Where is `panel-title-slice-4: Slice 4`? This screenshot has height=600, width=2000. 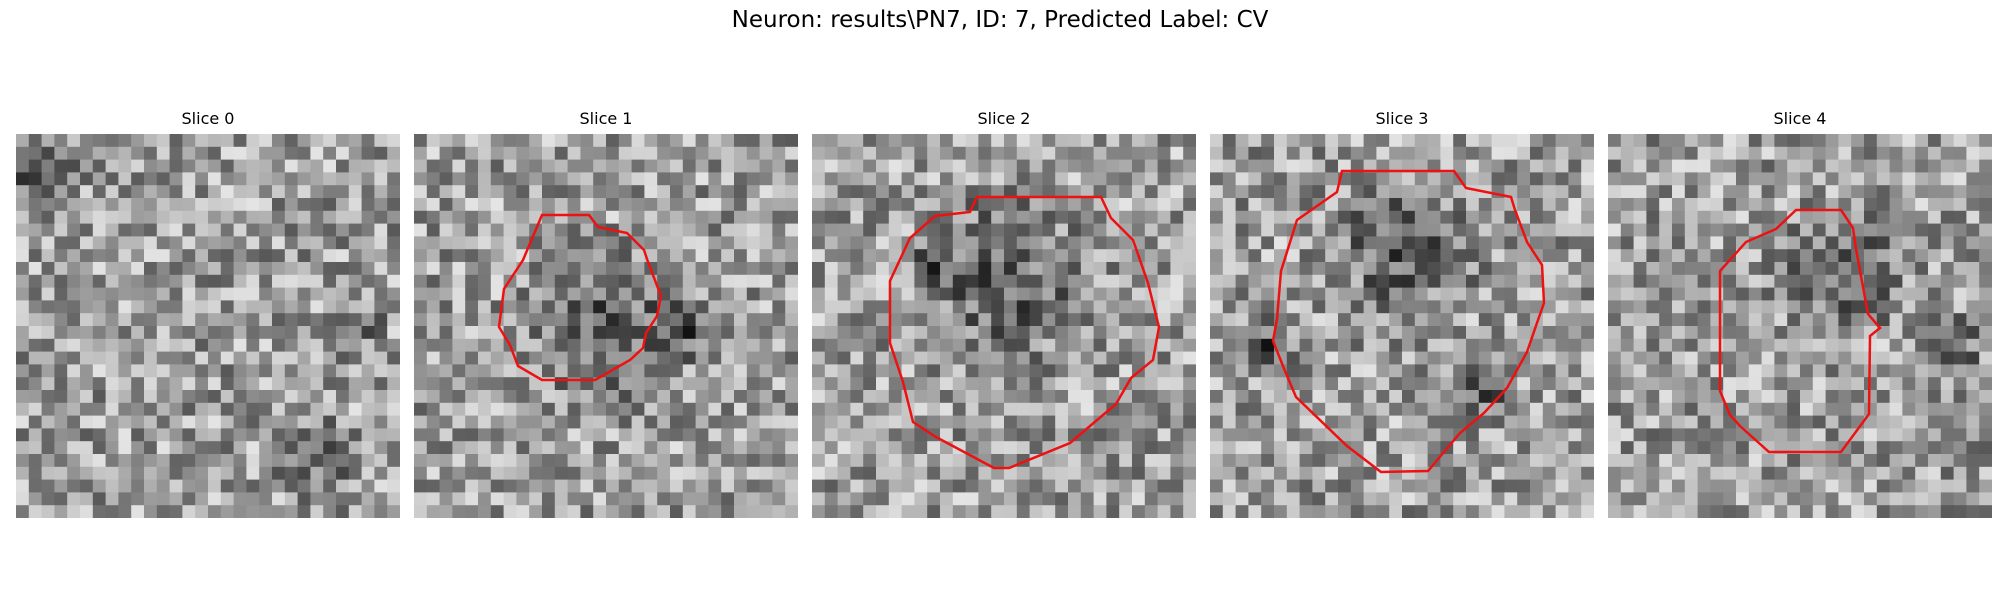 panel-title-slice-4: Slice 4 is located at coordinates (1800, 118).